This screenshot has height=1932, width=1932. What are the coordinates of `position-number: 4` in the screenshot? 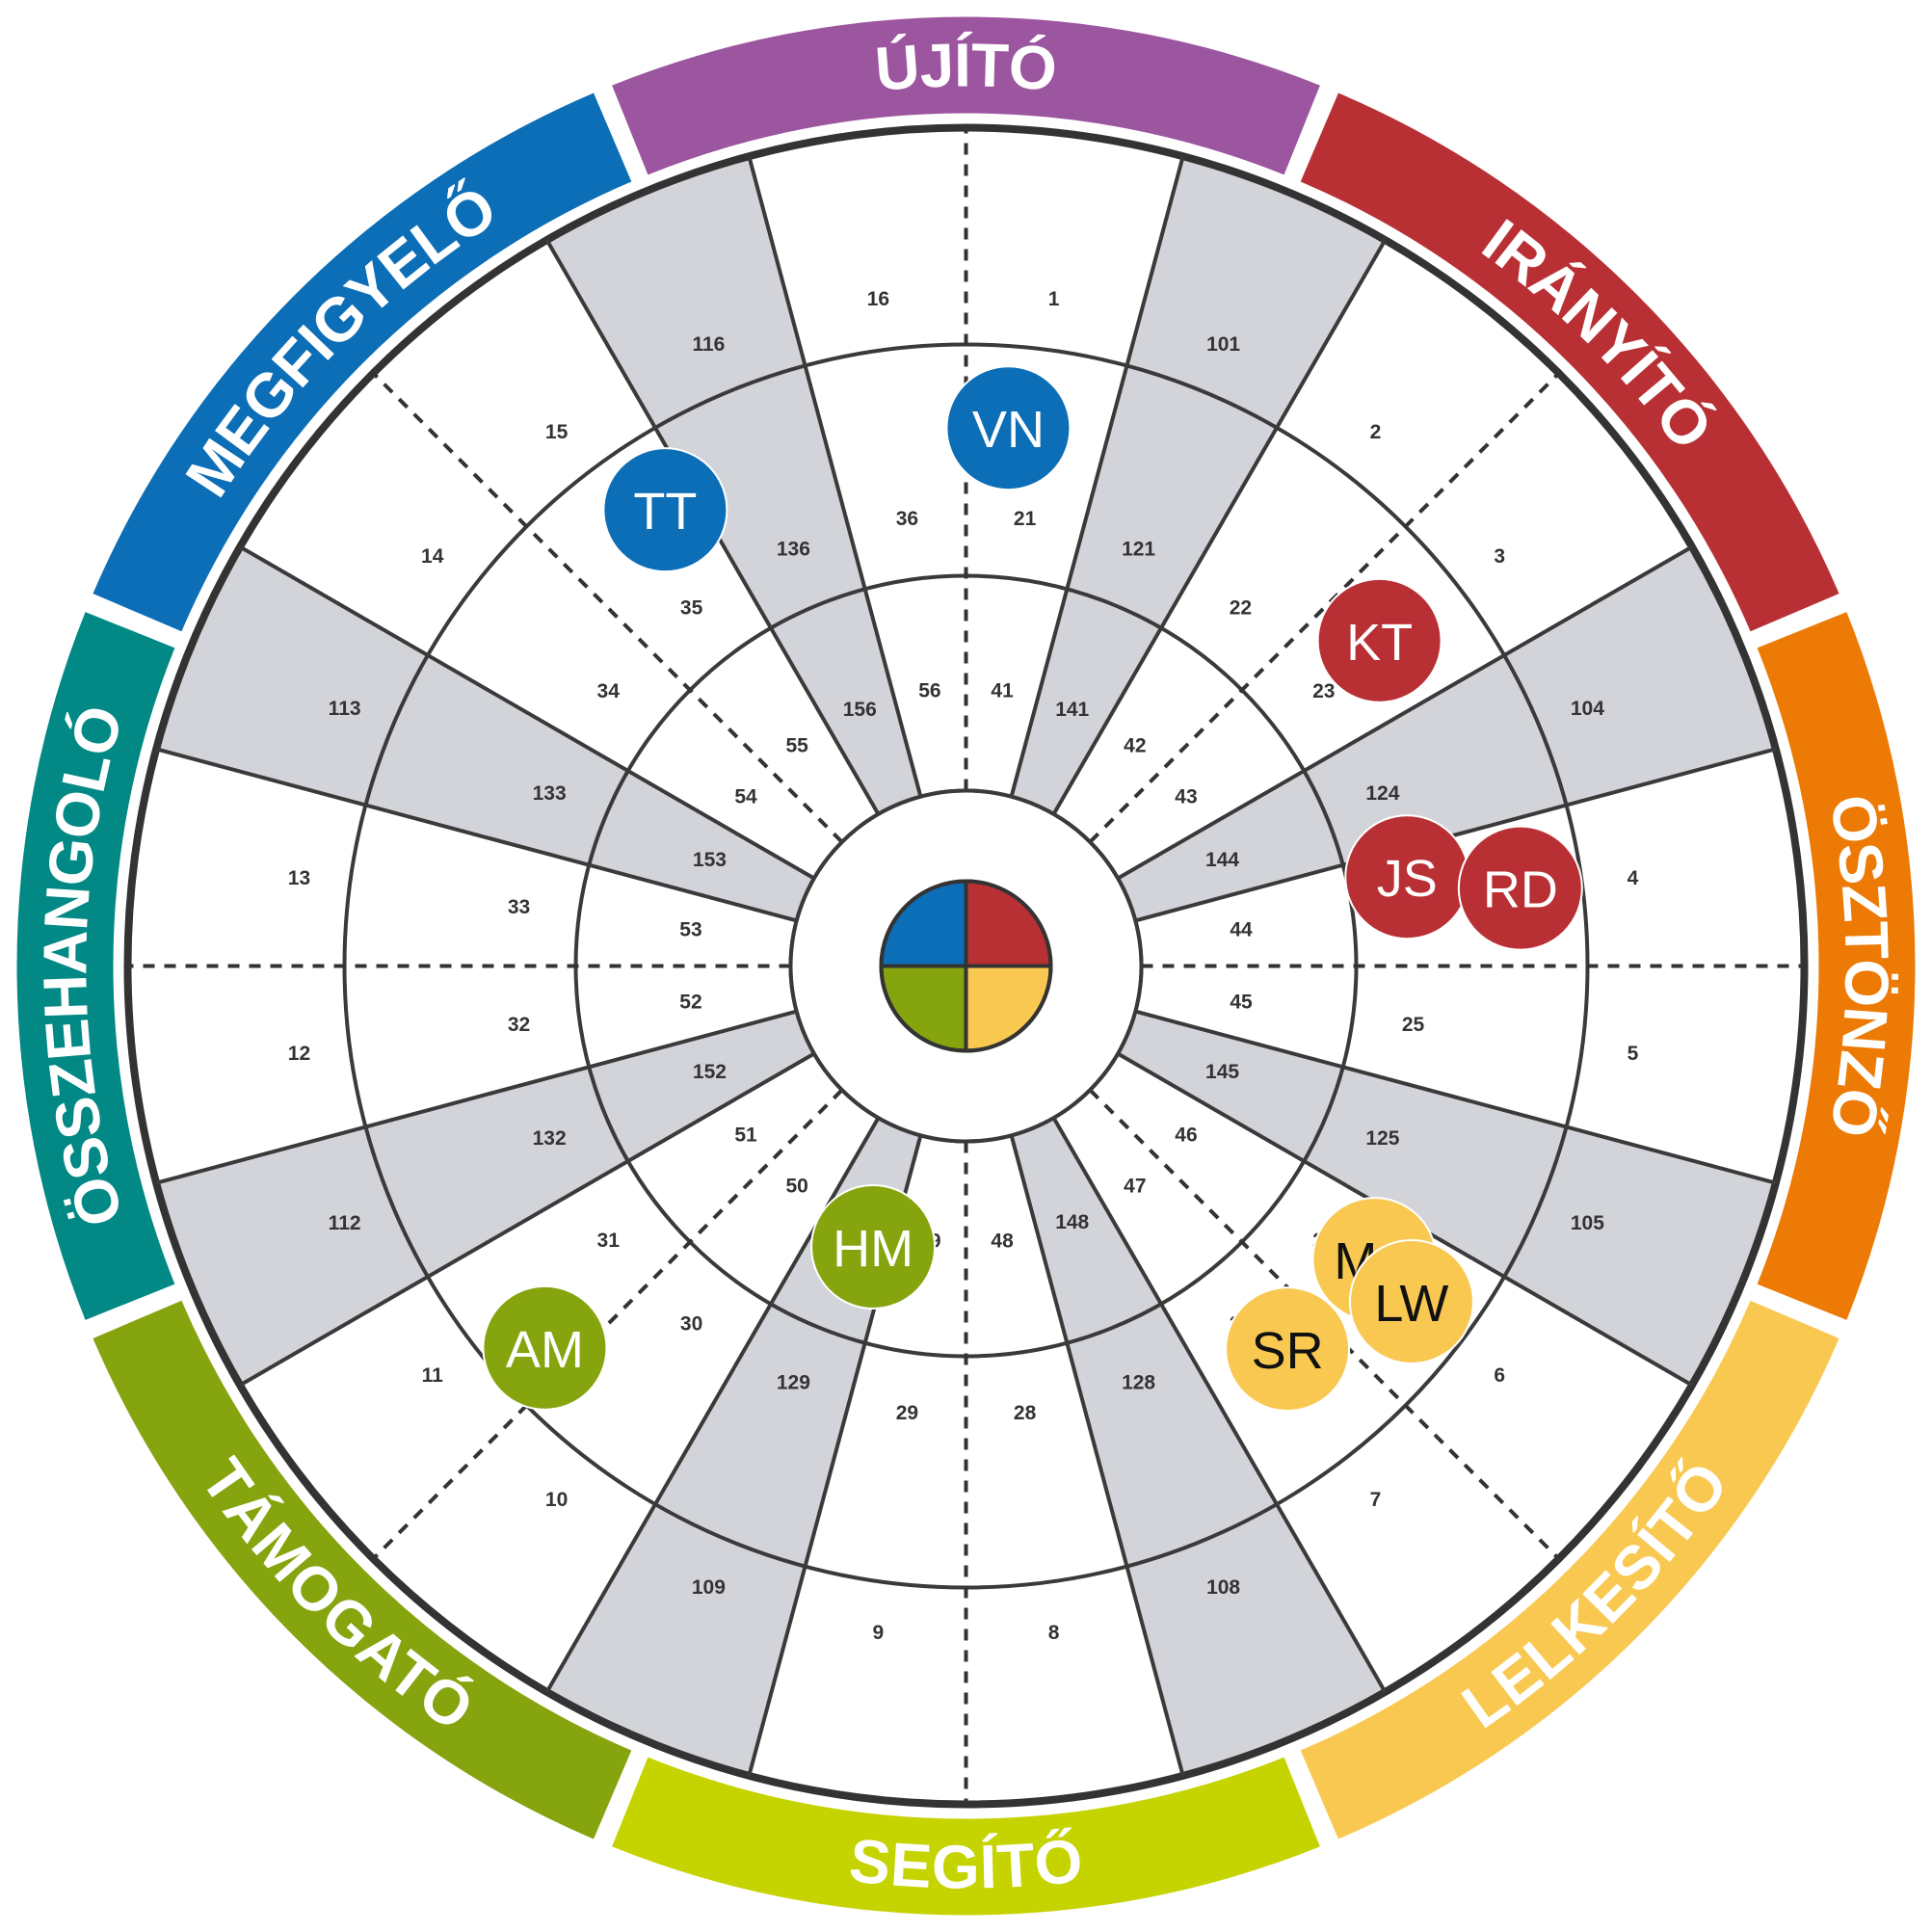 It's located at (1633, 878).